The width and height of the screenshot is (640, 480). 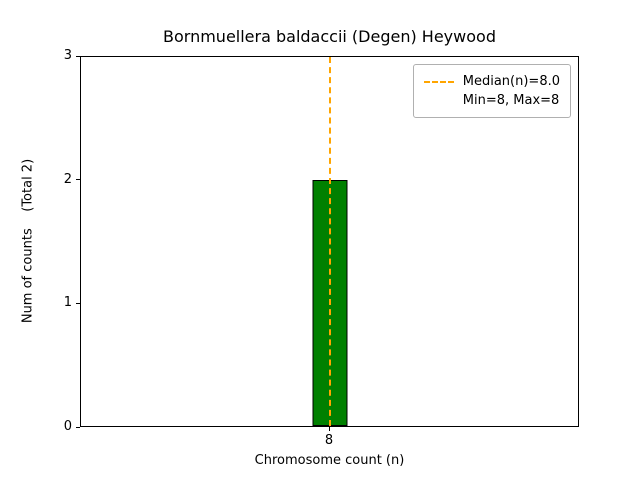 What do you see at coordinates (67, 55) in the screenshot?
I see `y-tick-label: 3` at bounding box center [67, 55].